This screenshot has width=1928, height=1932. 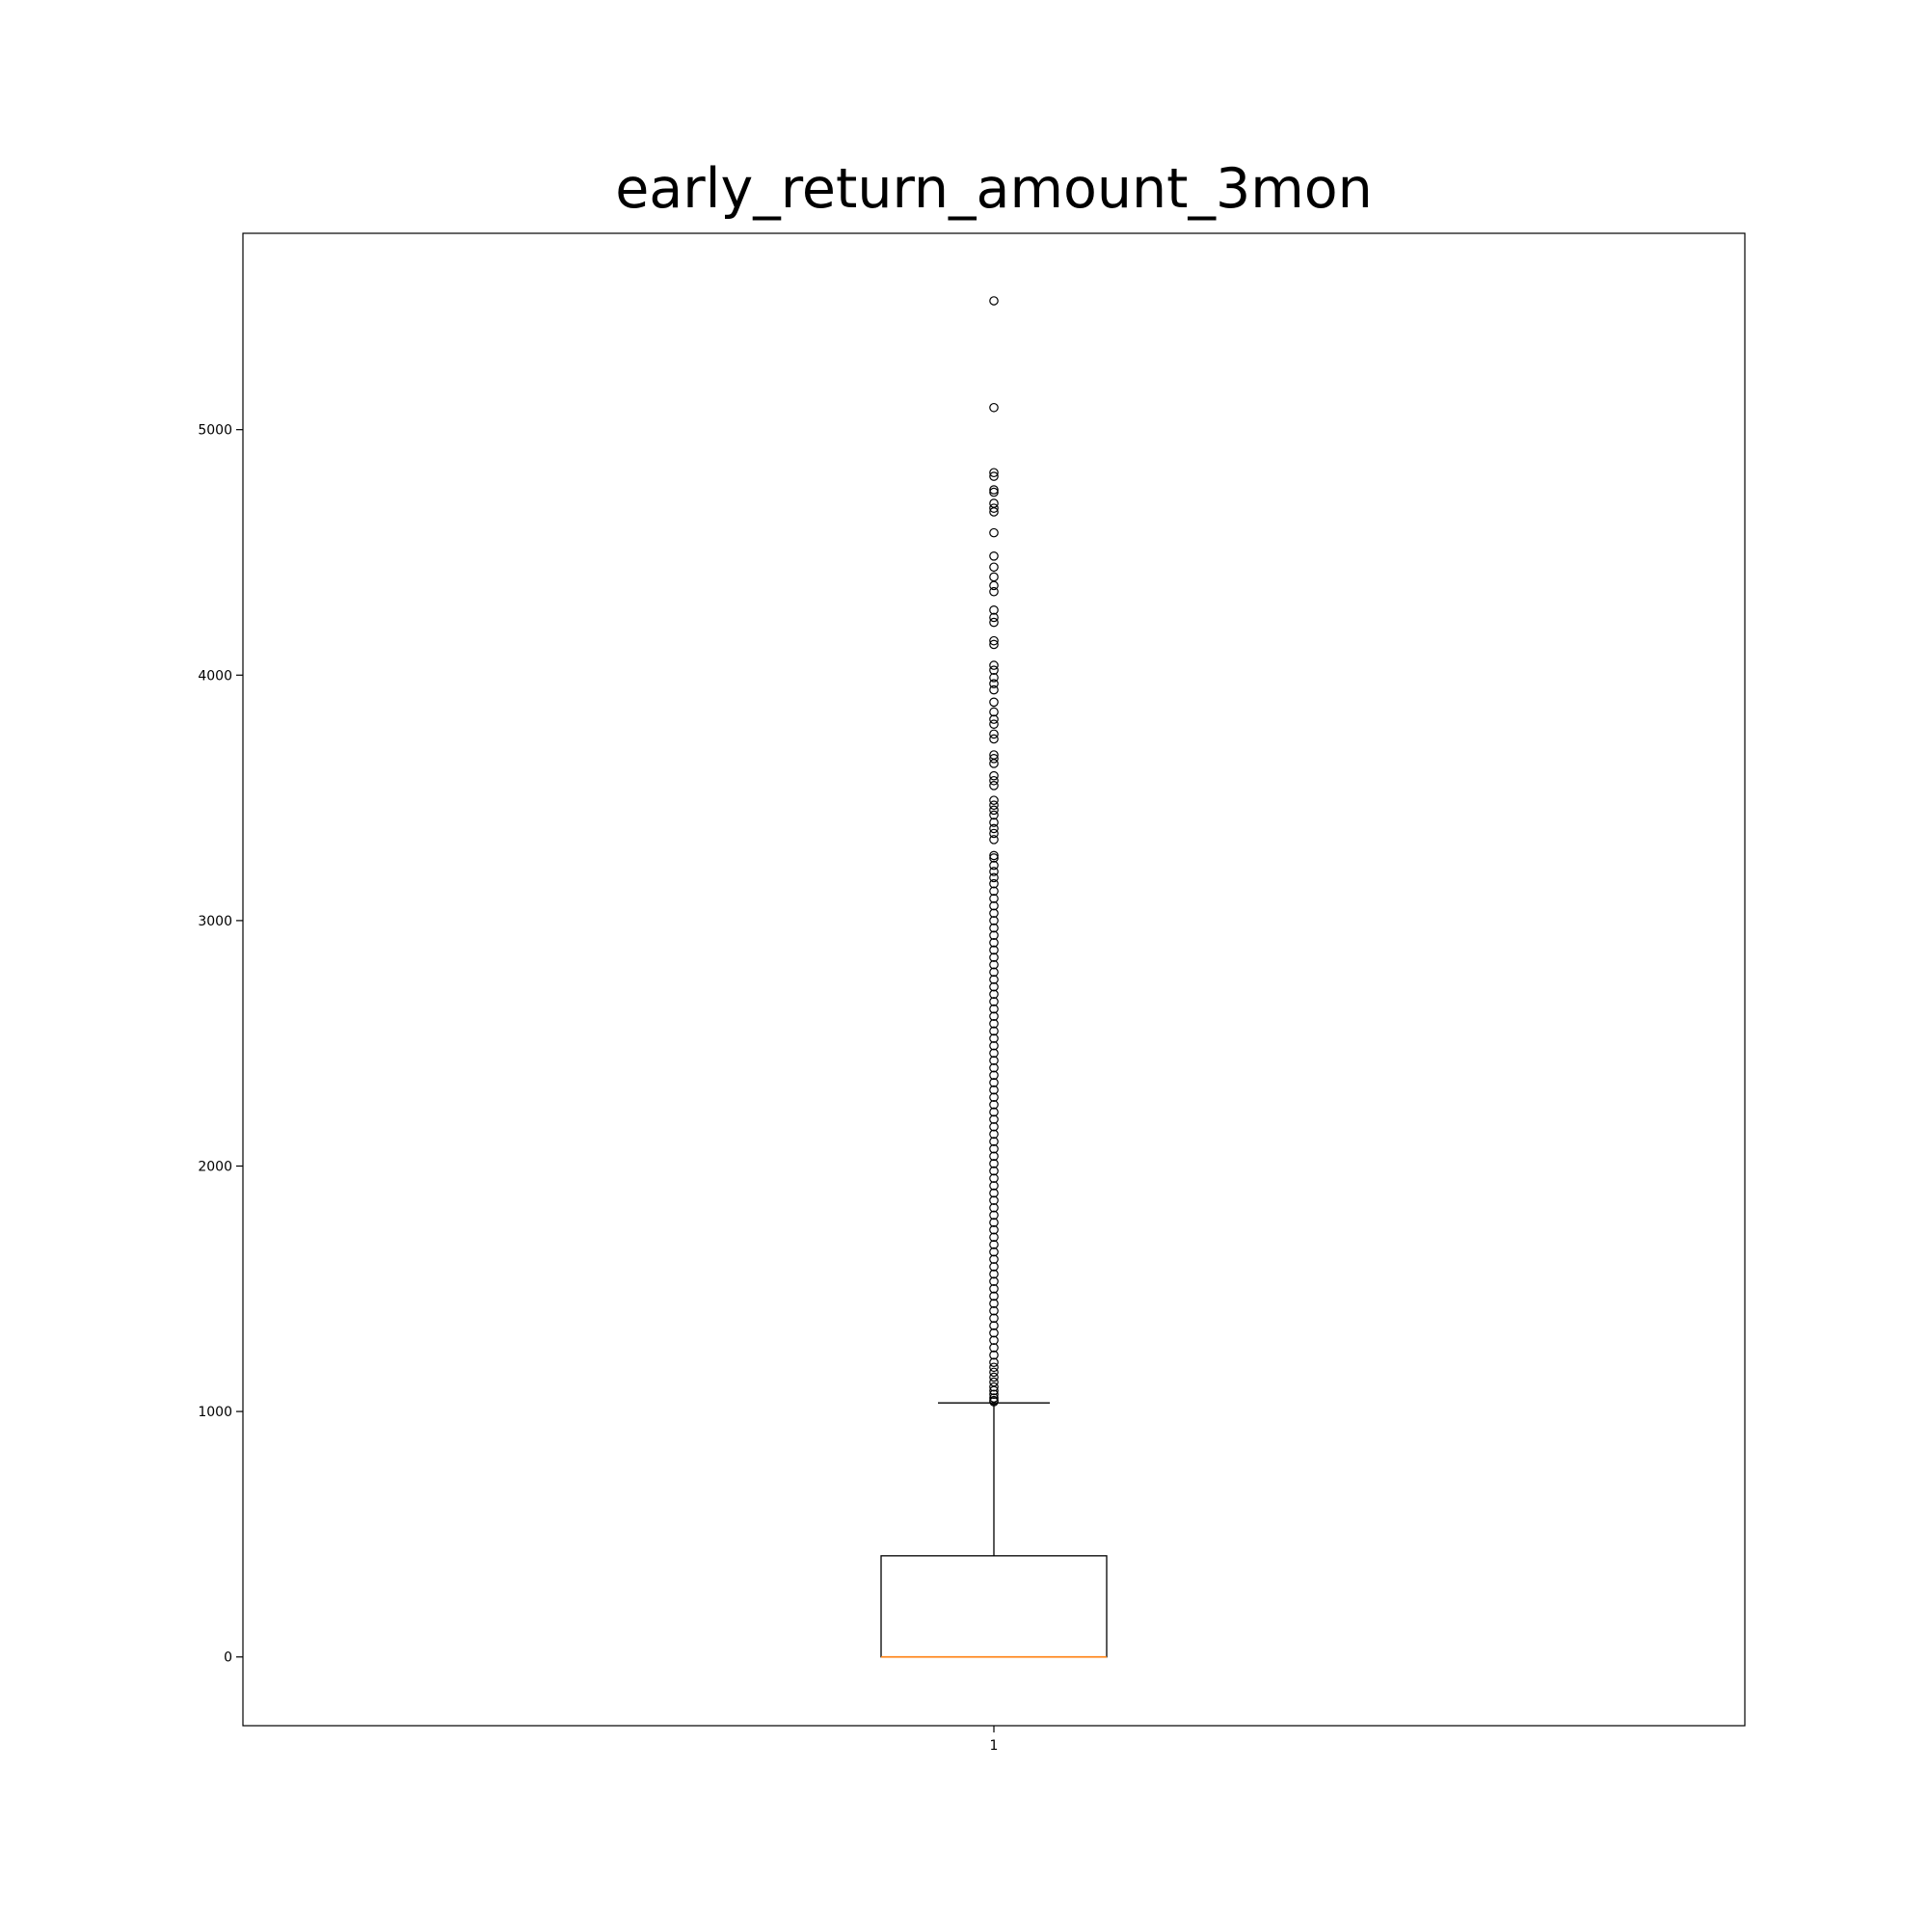 What do you see at coordinates (215, 922) in the screenshot?
I see `y-tick-label-3000: 3000` at bounding box center [215, 922].